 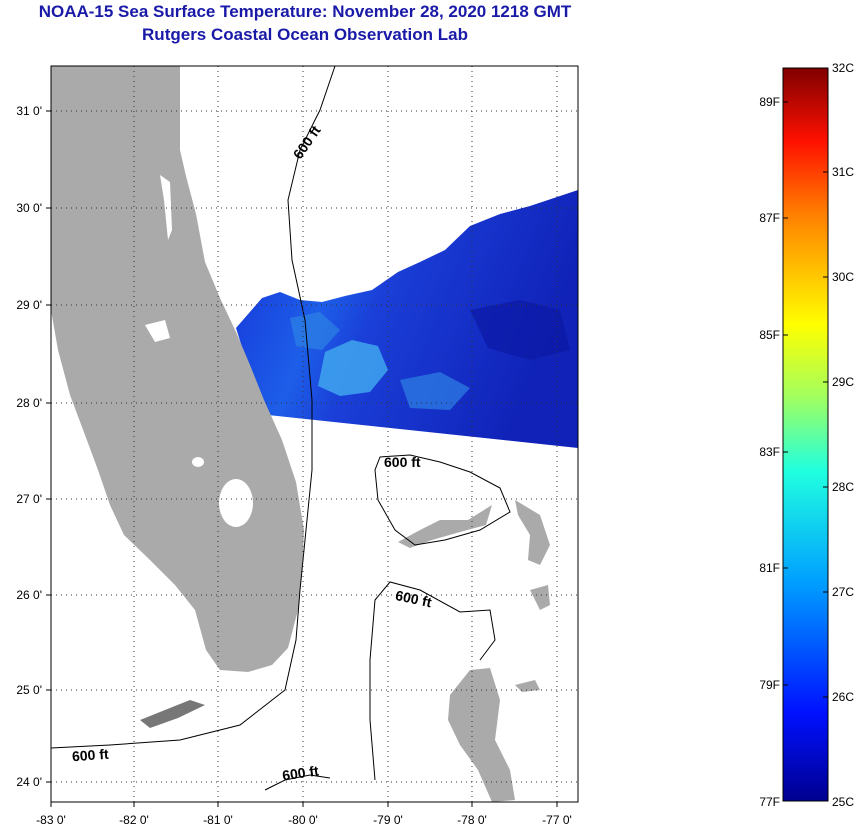 What do you see at coordinates (157, 331) in the screenshot?
I see `inland-water` at bounding box center [157, 331].